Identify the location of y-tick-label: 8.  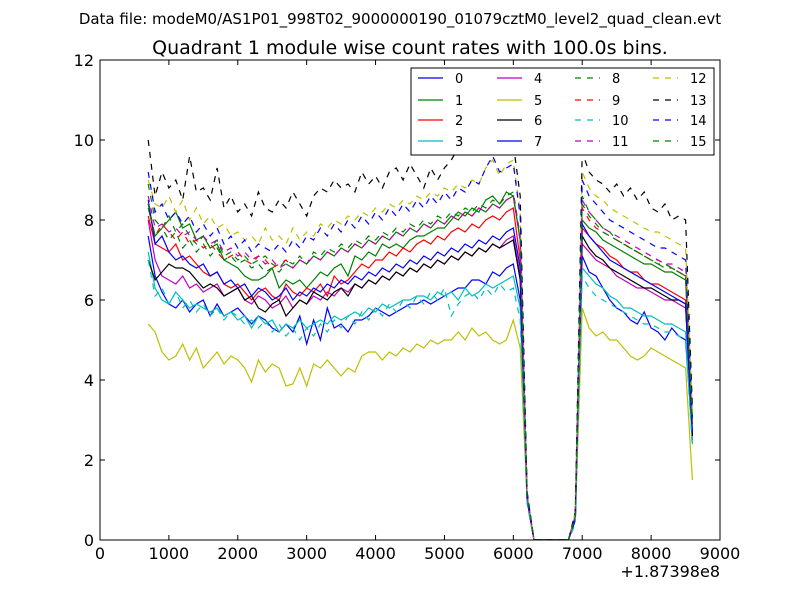
(89, 220).